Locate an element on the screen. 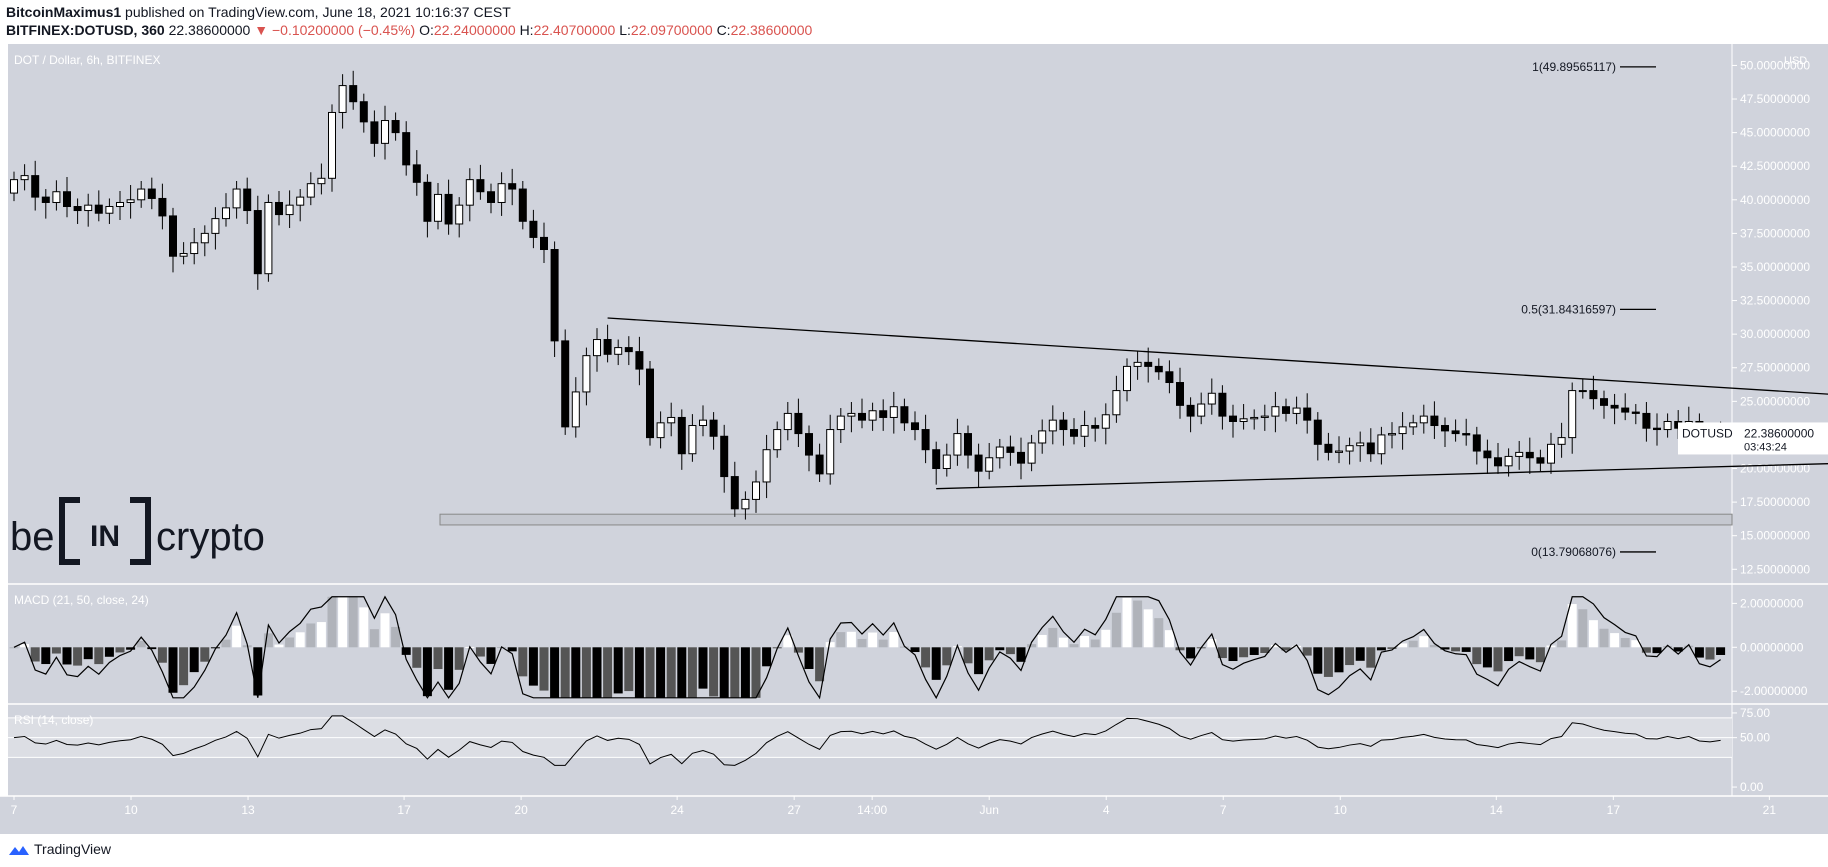 This screenshot has height=867, width=1828. tradingview-brand: TradingView is located at coordinates (59, 849).